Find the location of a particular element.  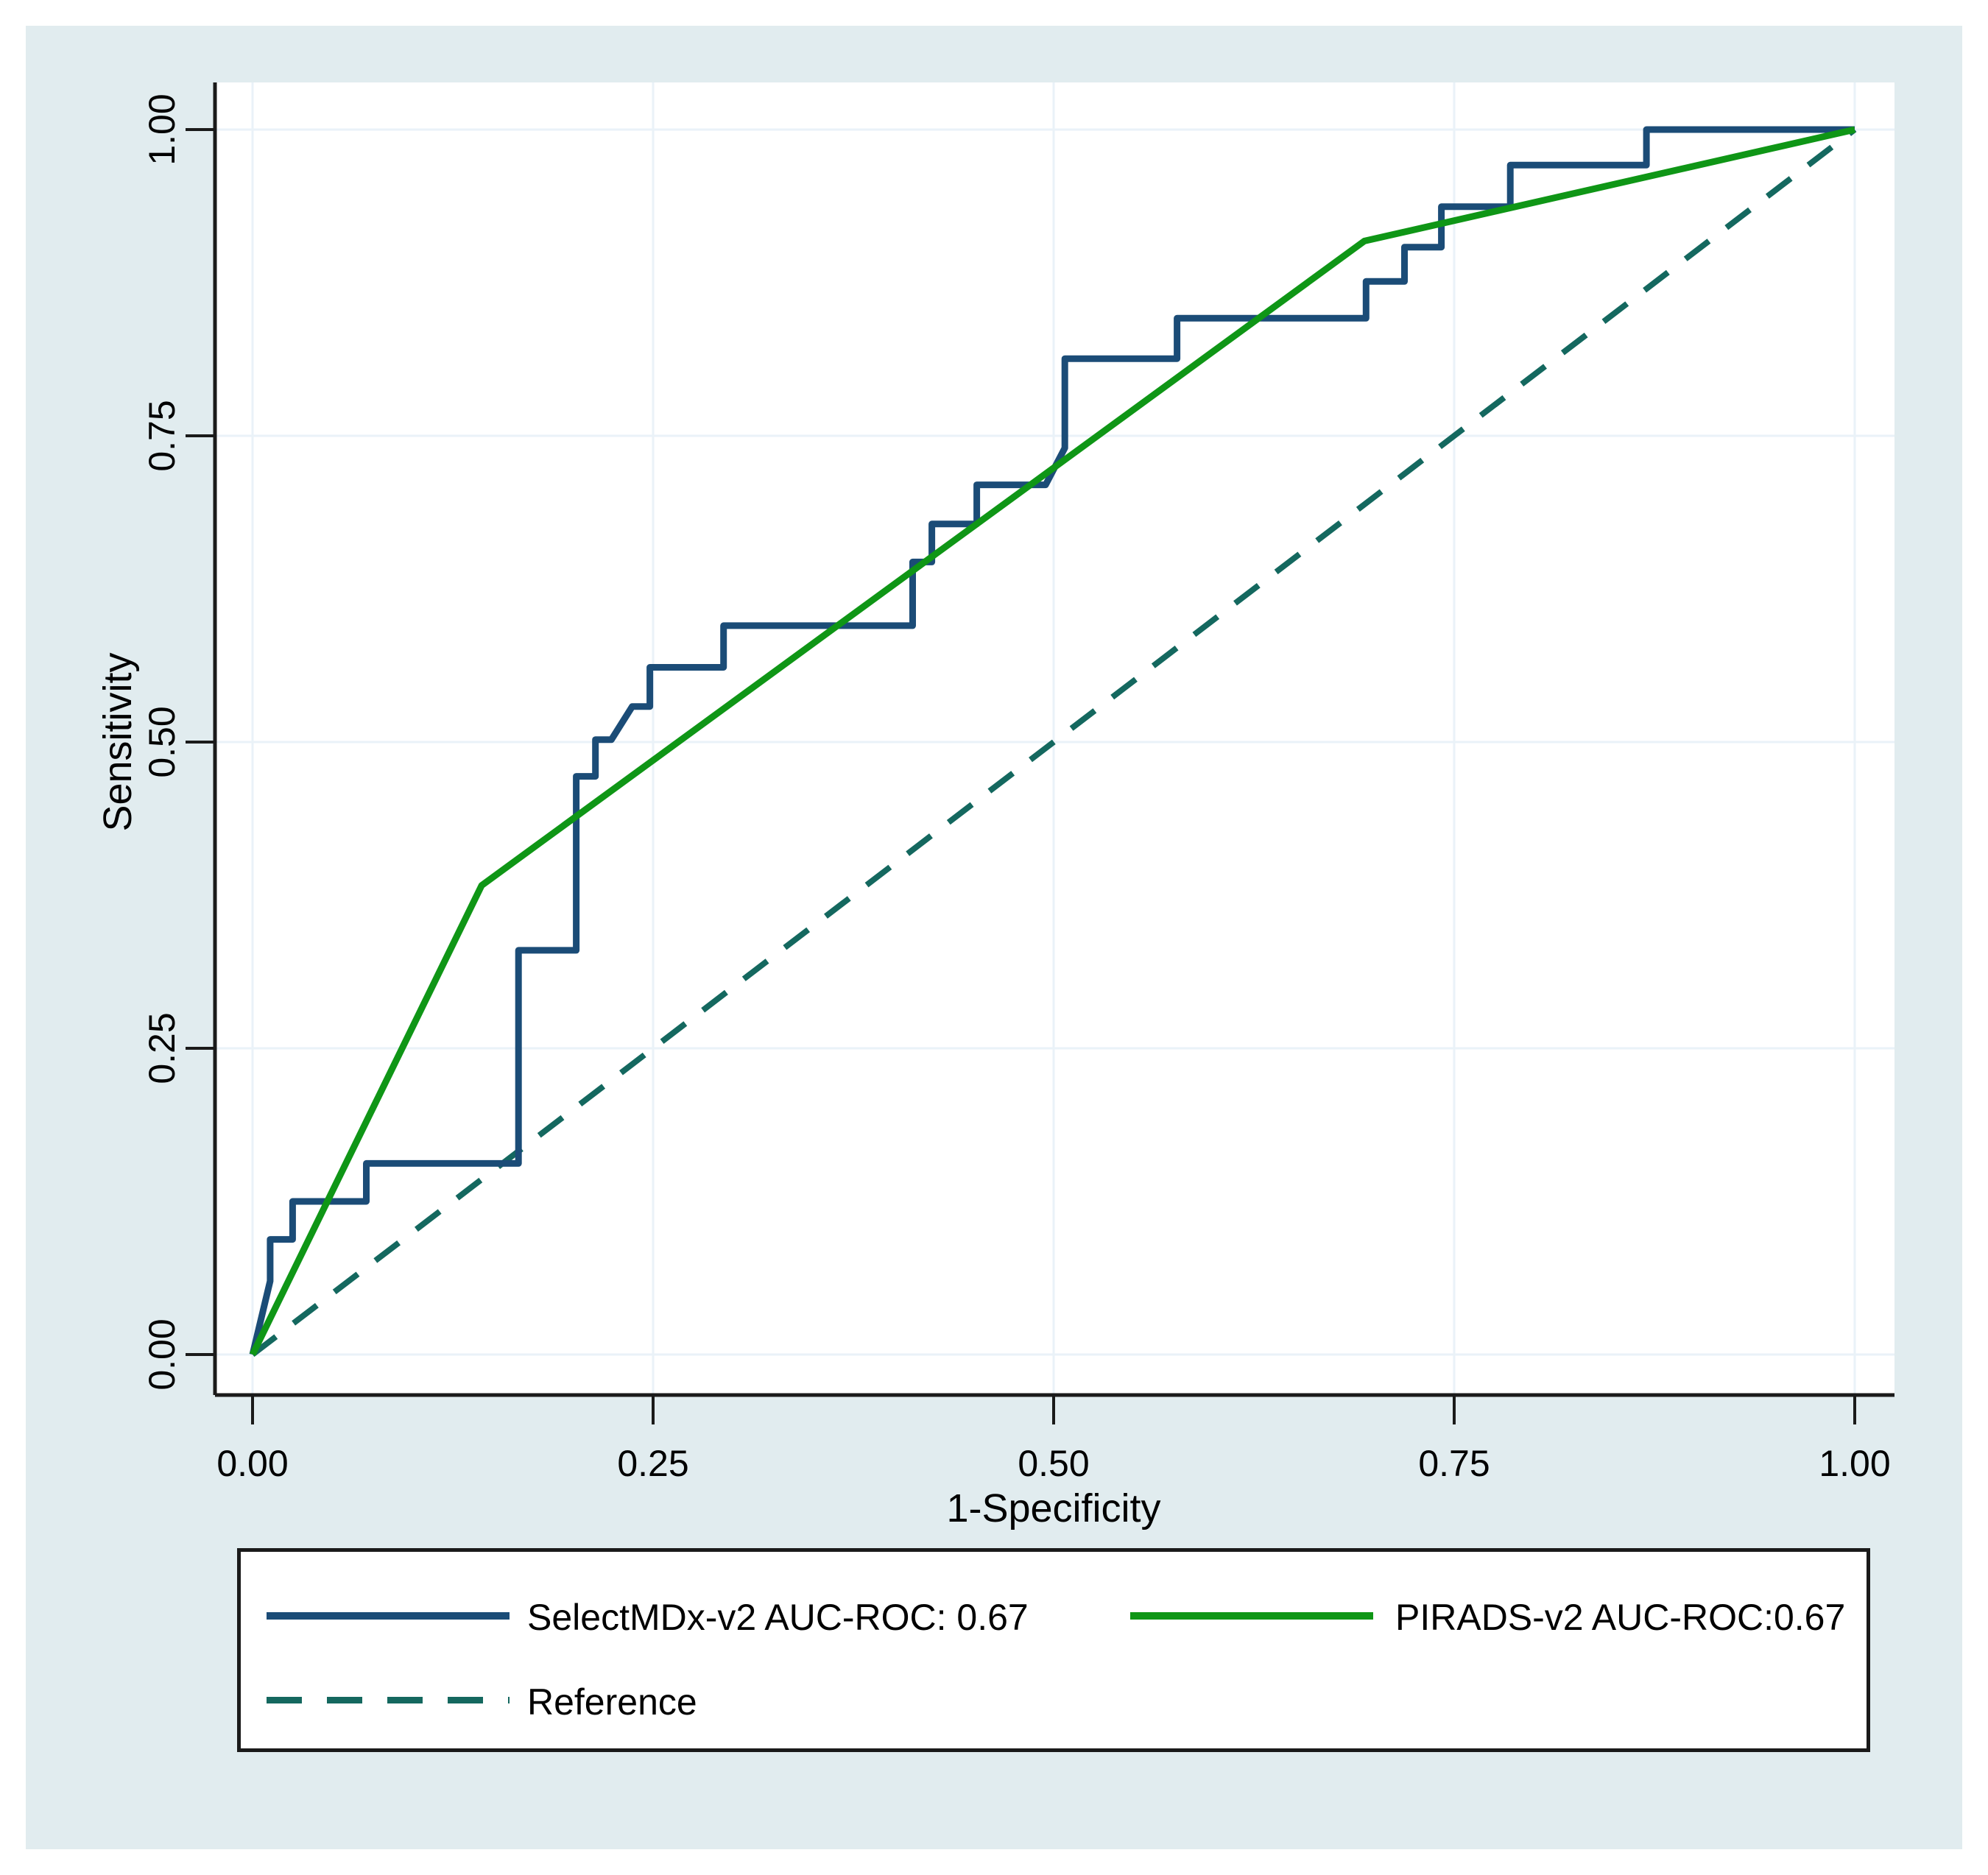

y-tick-label: 1.00 is located at coordinates (162, 129).